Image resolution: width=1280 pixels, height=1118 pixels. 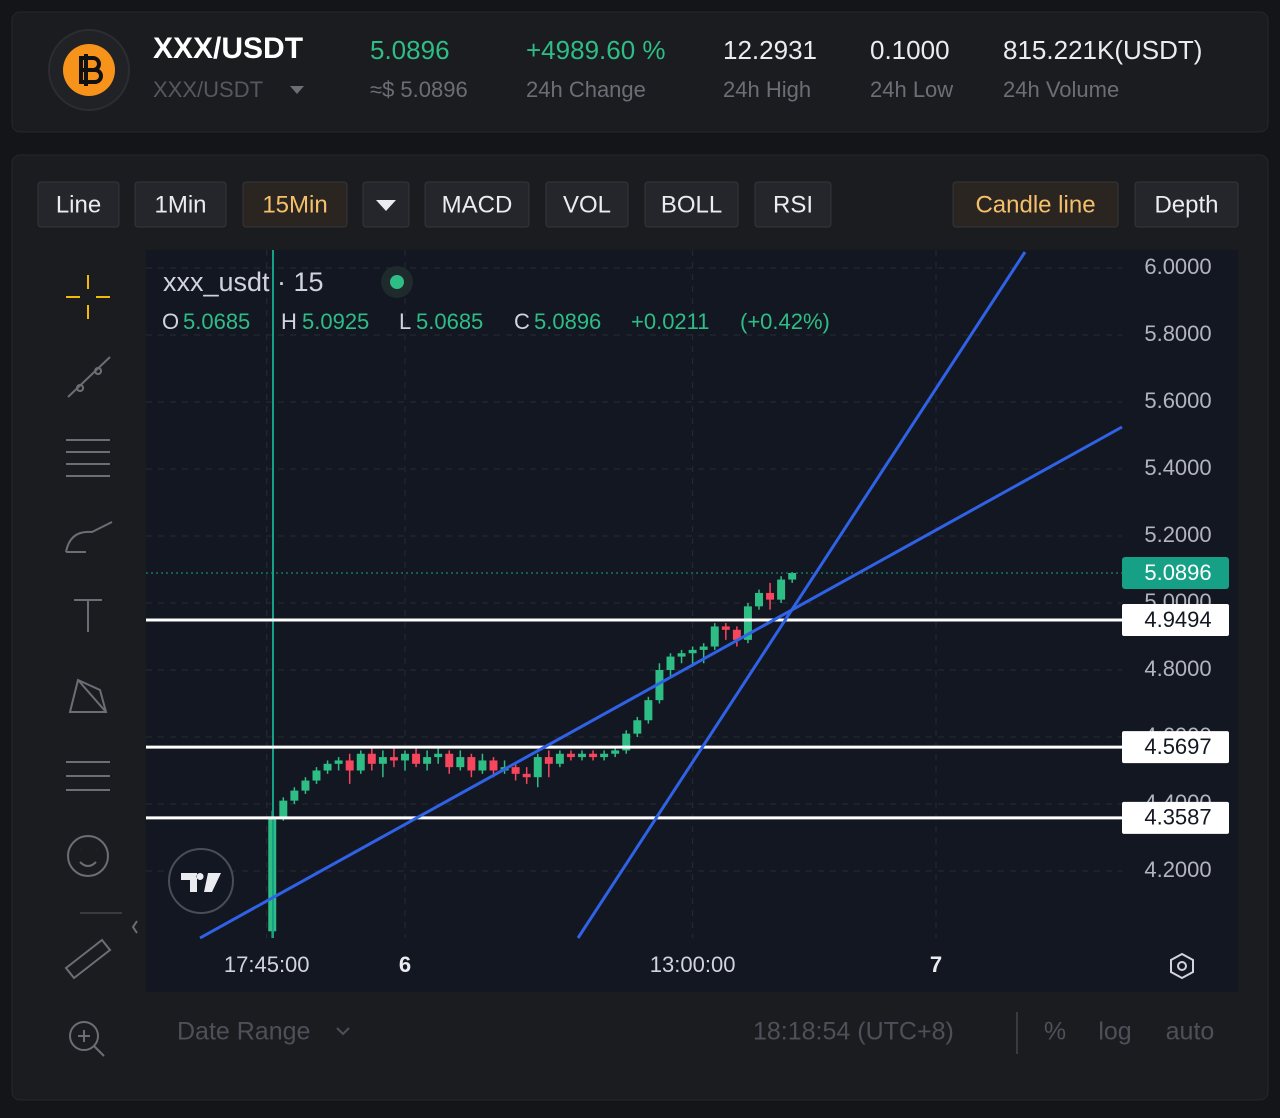 I want to click on price-line-label: 4.3587, so click(x=1177, y=817).